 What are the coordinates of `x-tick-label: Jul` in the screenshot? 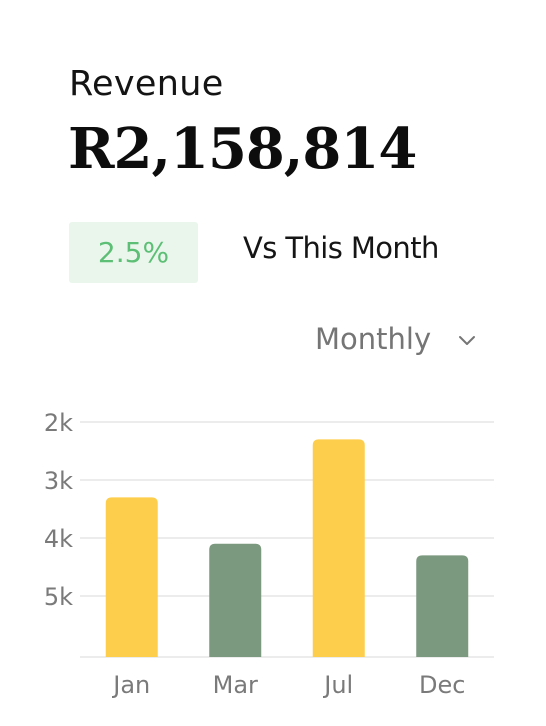 It's located at (337, 685).